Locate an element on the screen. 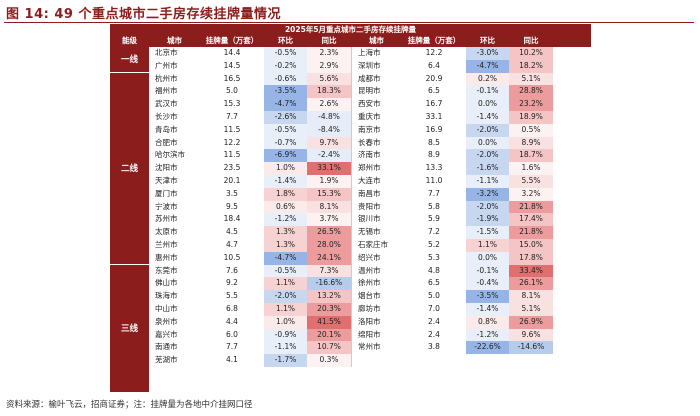  table-row: 北京市 14.4 -0.5% 2.3% 上海市 12.2 -3.0% 10.2% is located at coordinates (370, 53).